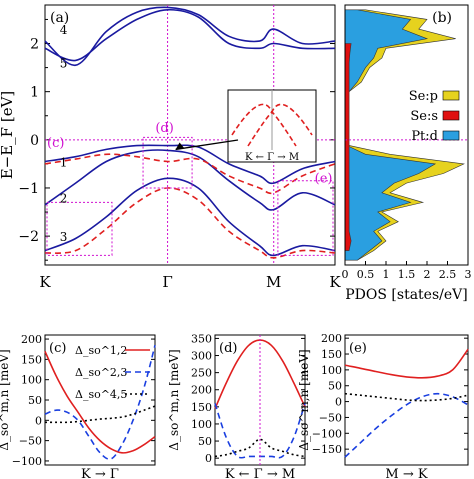  Describe the element at coordinates (228, 348) in the screenshot. I see `panel-label-d: (d)` at that location.